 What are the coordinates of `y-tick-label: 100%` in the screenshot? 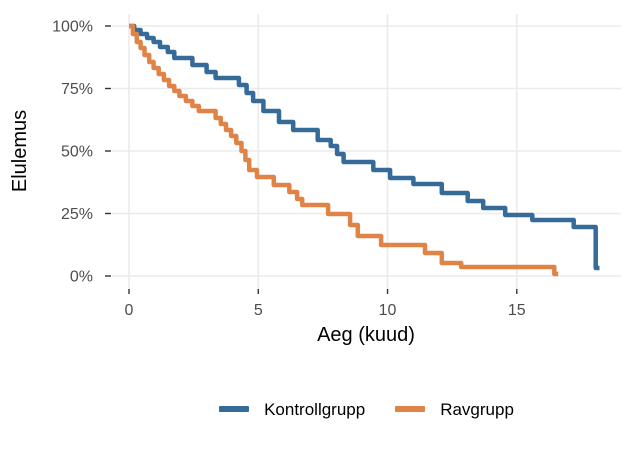 It's located at (72, 27).